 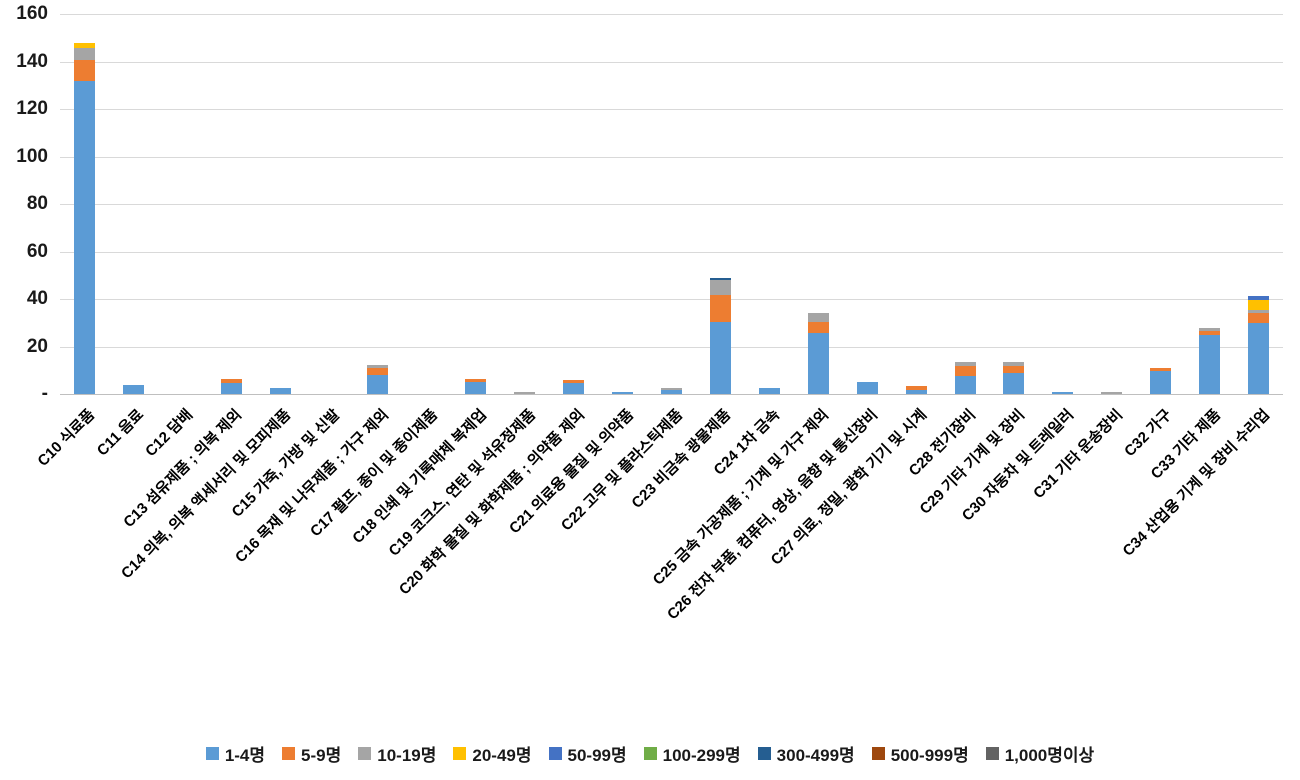 What do you see at coordinates (476, 388) in the screenshot?
I see `bar-segment-C18-1-4명` at bounding box center [476, 388].